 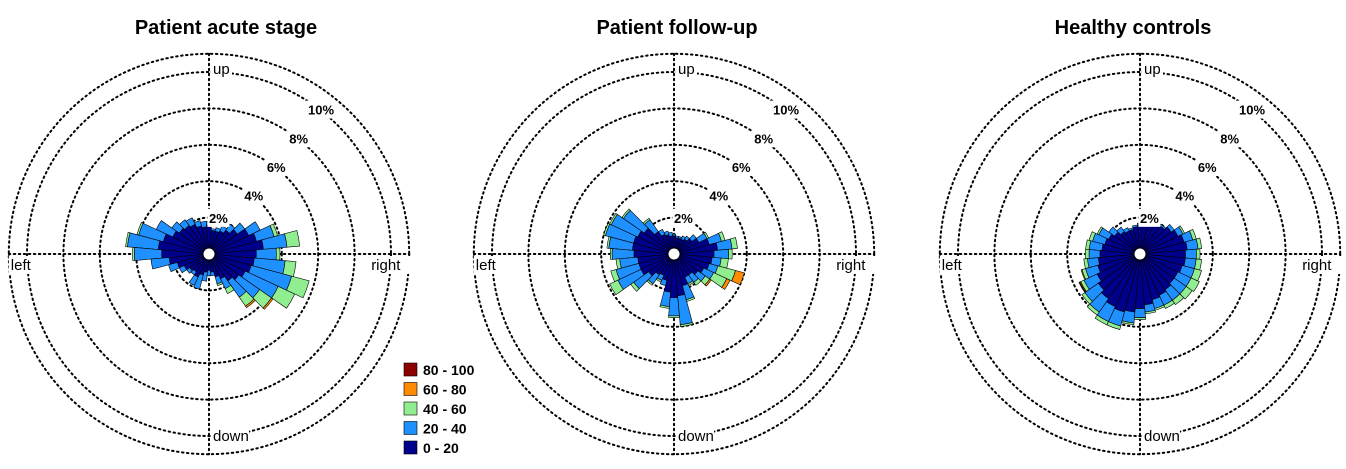 I want to click on legend: 80 - 100 60 - 80 40 - 60 20 - 40 0 - 20, so click(x=439, y=409).